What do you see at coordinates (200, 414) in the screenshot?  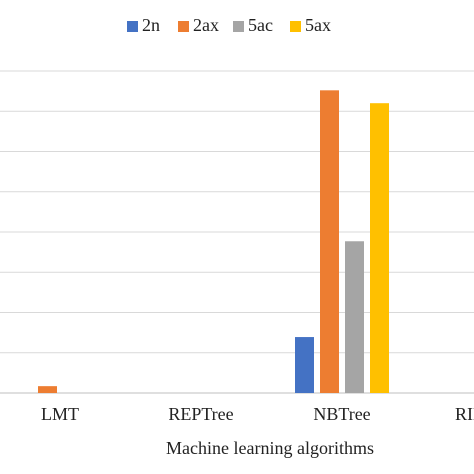 I see `x-tick-label: REPTree` at bounding box center [200, 414].